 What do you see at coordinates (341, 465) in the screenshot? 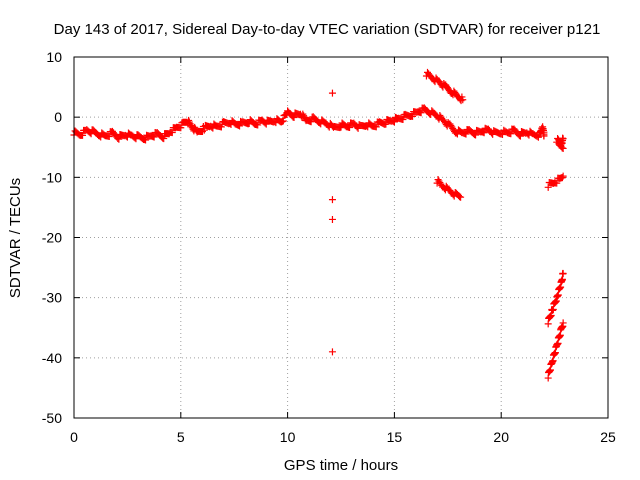
I see `x-axis-label: GPS time / hours` at bounding box center [341, 465].